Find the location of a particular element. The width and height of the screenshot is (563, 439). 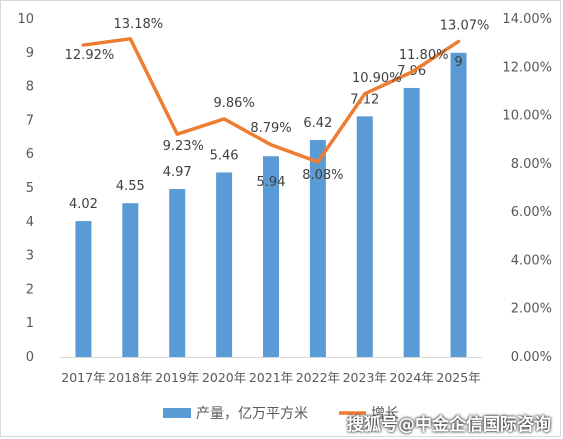

bar-data-label: 4.97 is located at coordinates (177, 172).